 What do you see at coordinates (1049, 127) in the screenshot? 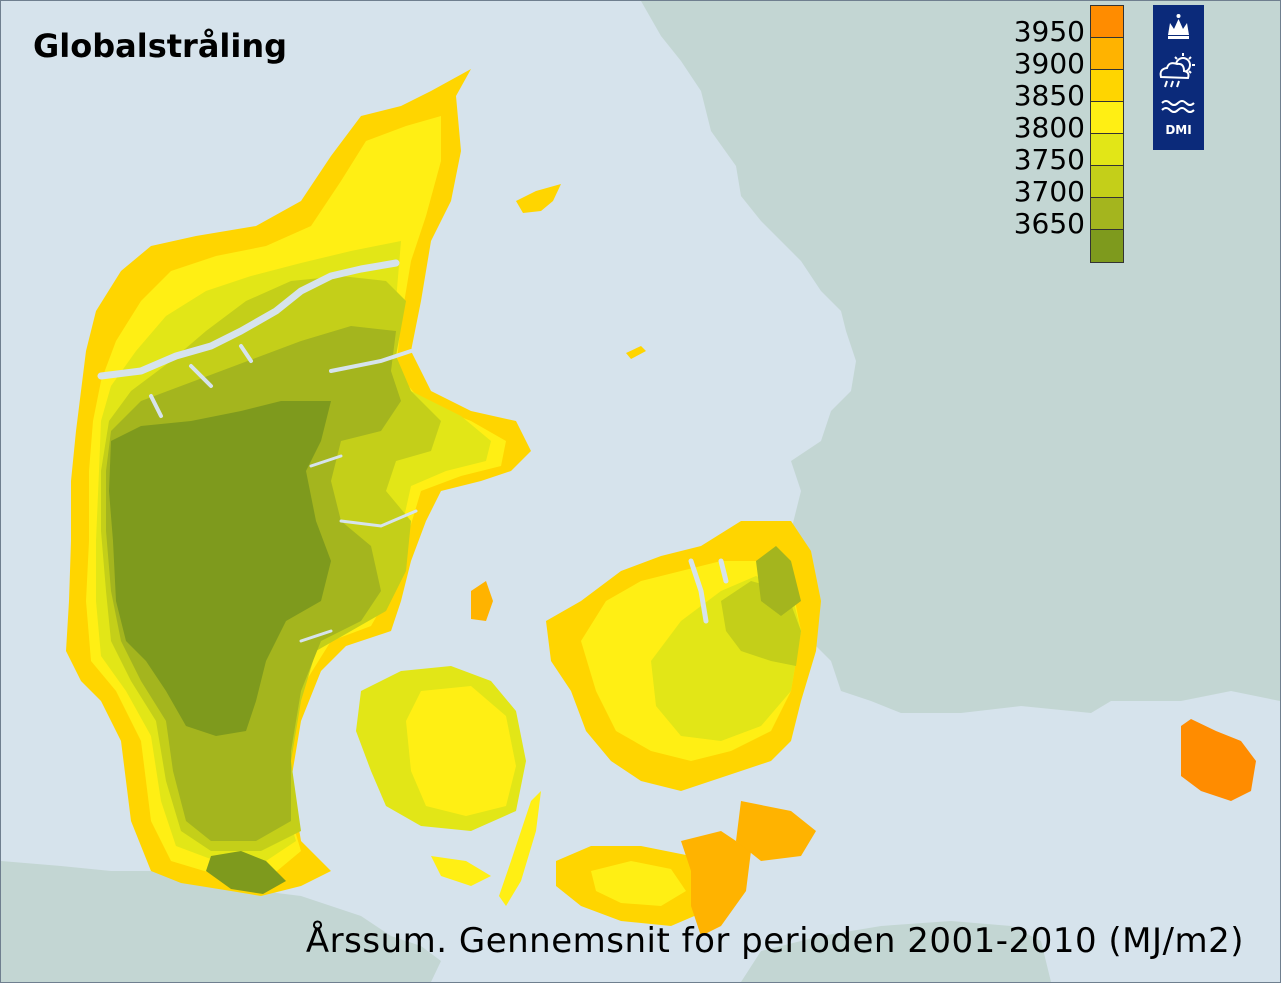
I see `legend-label: 3800` at bounding box center [1049, 127].